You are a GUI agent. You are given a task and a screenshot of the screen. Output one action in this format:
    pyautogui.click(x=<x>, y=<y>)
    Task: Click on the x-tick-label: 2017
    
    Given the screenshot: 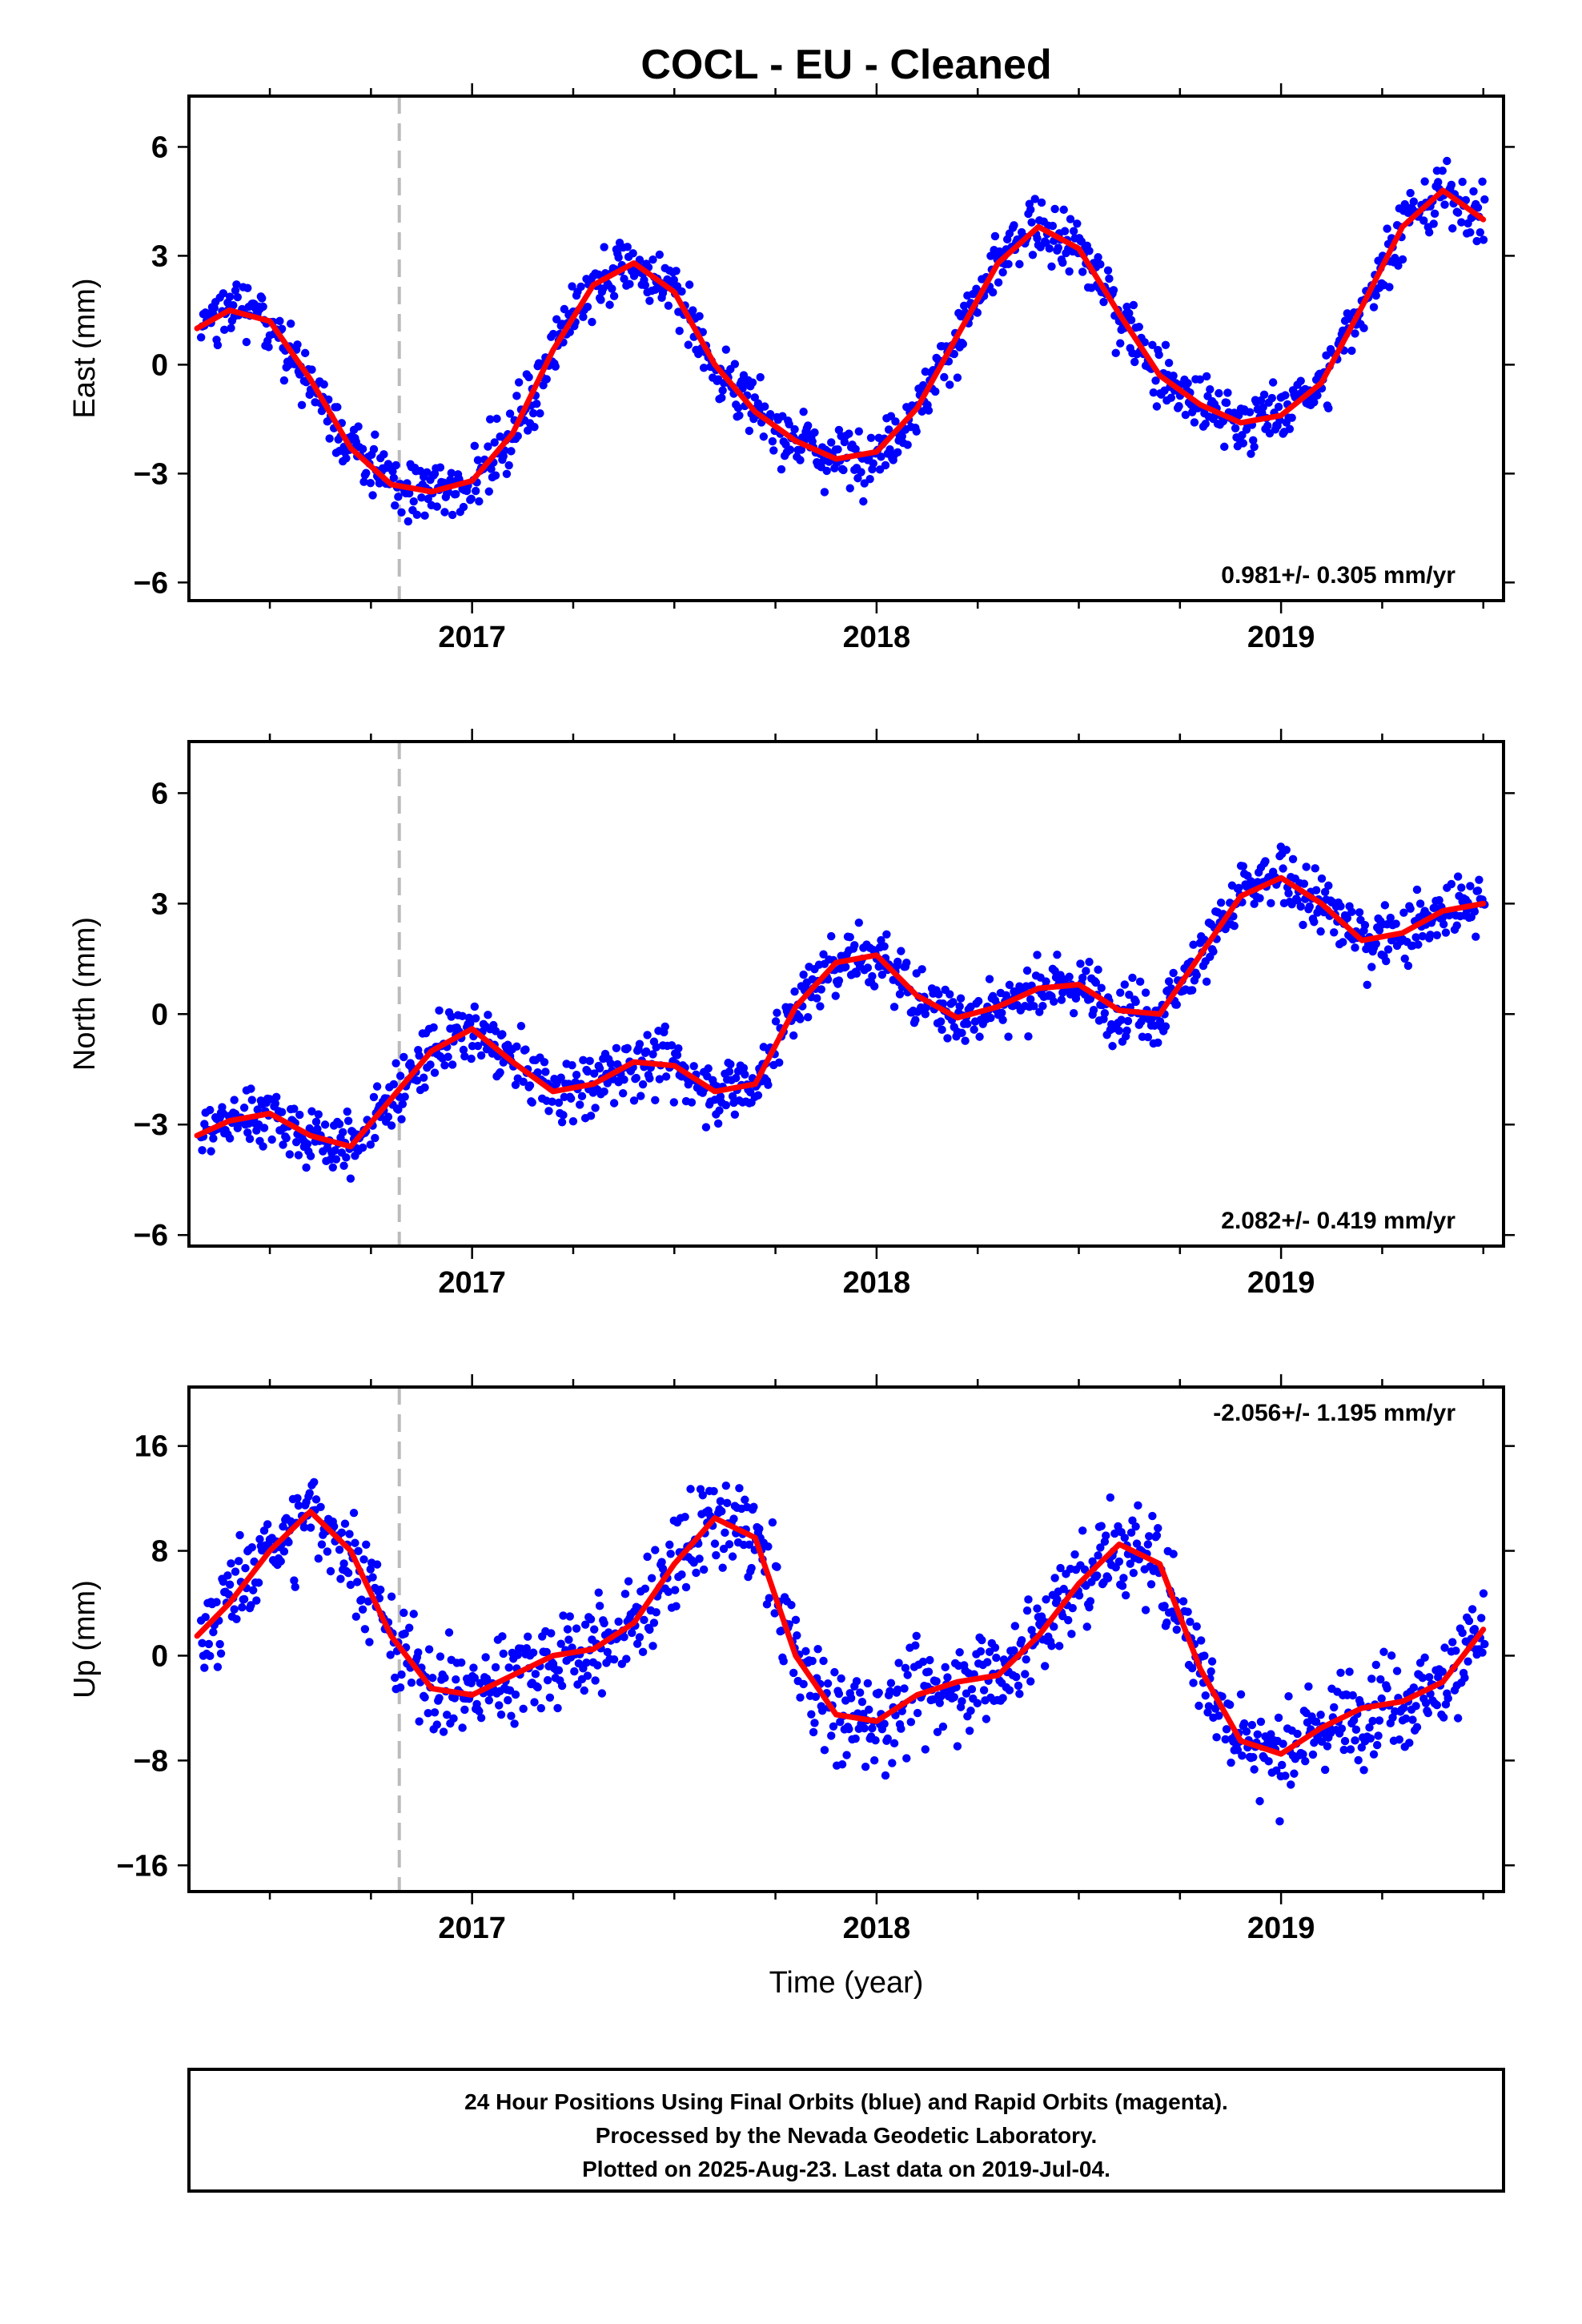 What is the action you would take?
    pyautogui.click(x=472, y=637)
    